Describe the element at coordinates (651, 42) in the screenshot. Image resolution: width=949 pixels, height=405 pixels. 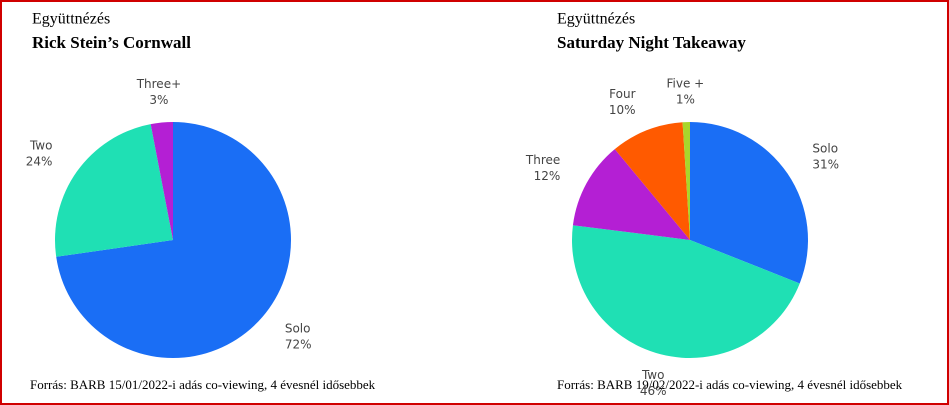
I see `chart-subtitle: Saturday Night Takeaway` at that location.